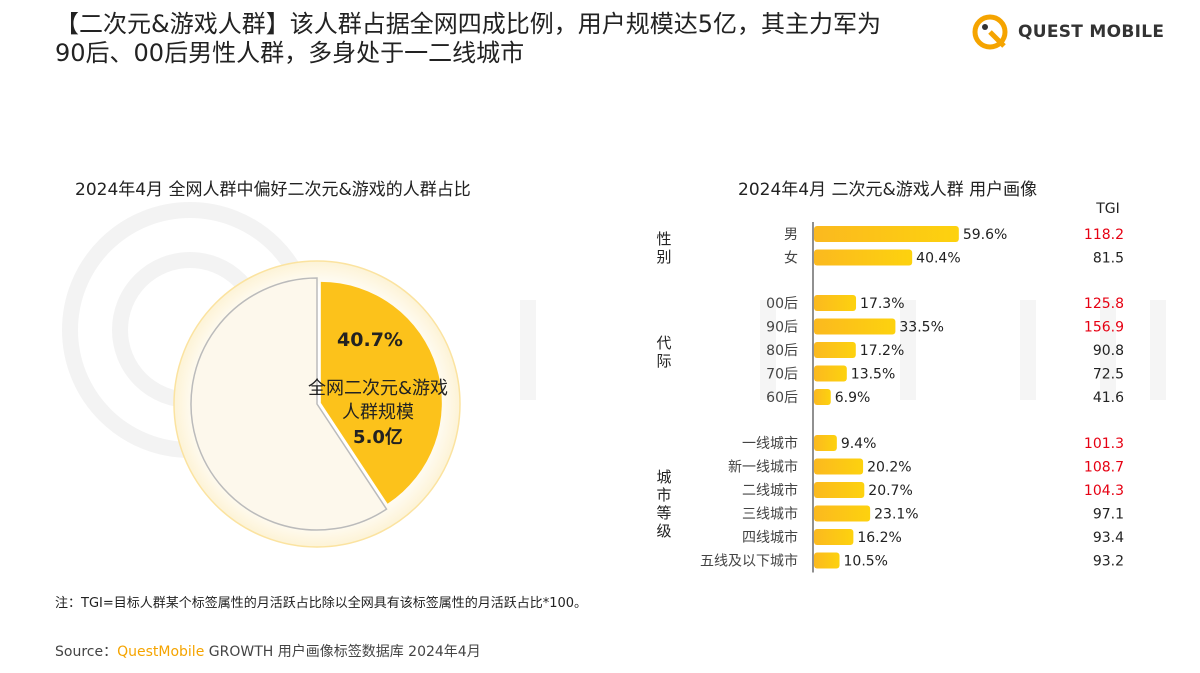 This screenshot has width=1200, height=673. What do you see at coordinates (1104, 468) in the screenshot?
I see `tgi-value: 108.7` at bounding box center [1104, 468].